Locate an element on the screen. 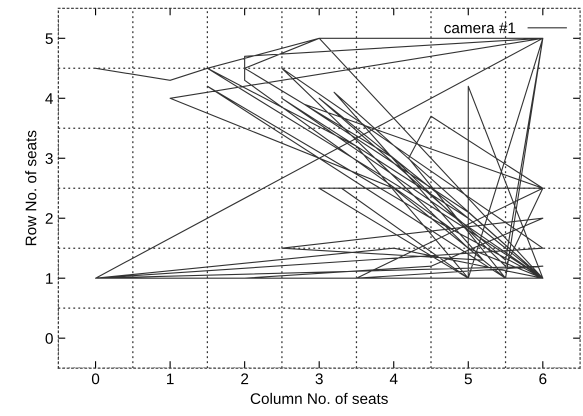 This screenshot has width=583, height=416. x-tick-label: 3 is located at coordinates (319, 378).